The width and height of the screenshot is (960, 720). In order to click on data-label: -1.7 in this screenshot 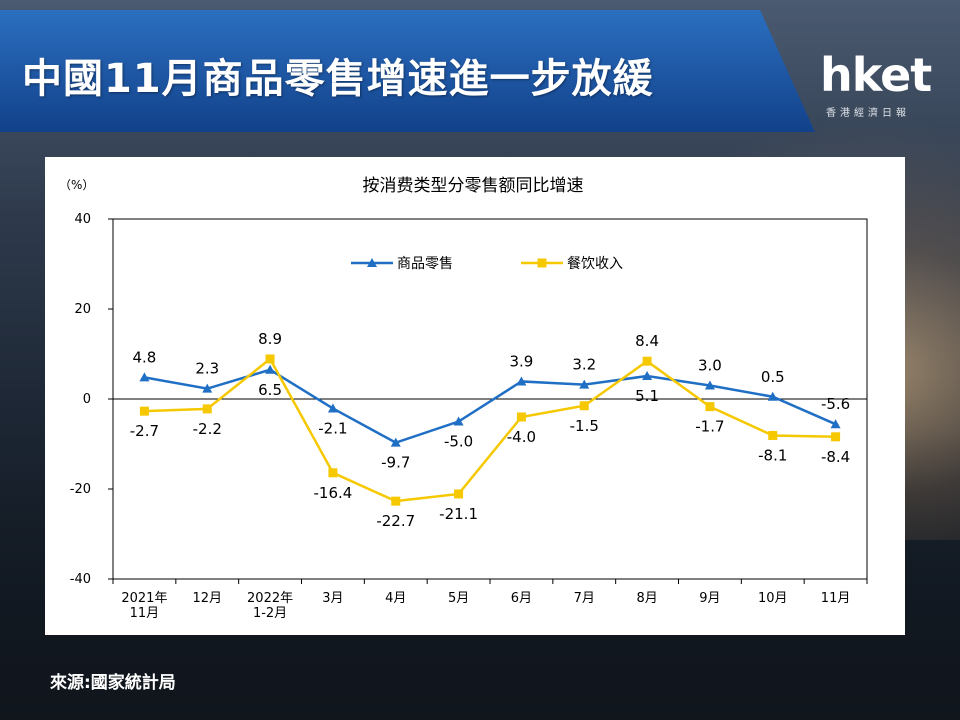, I will do `click(709, 427)`.